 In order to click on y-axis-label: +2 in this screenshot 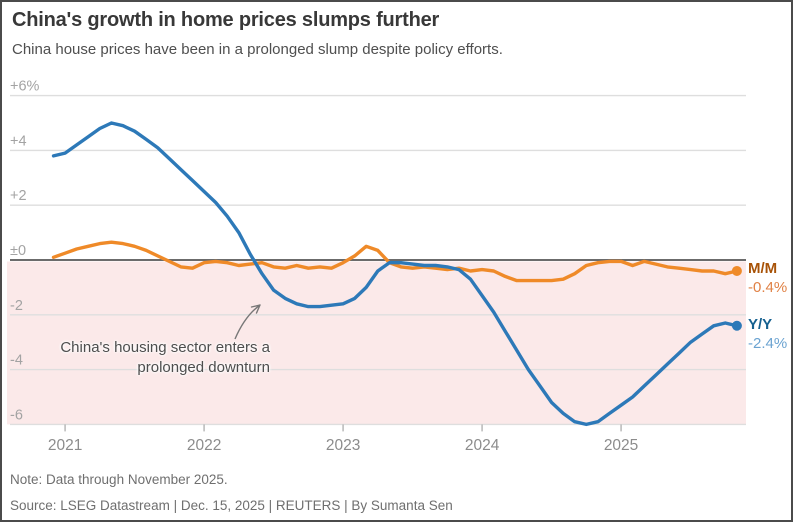, I will do `click(18, 196)`.